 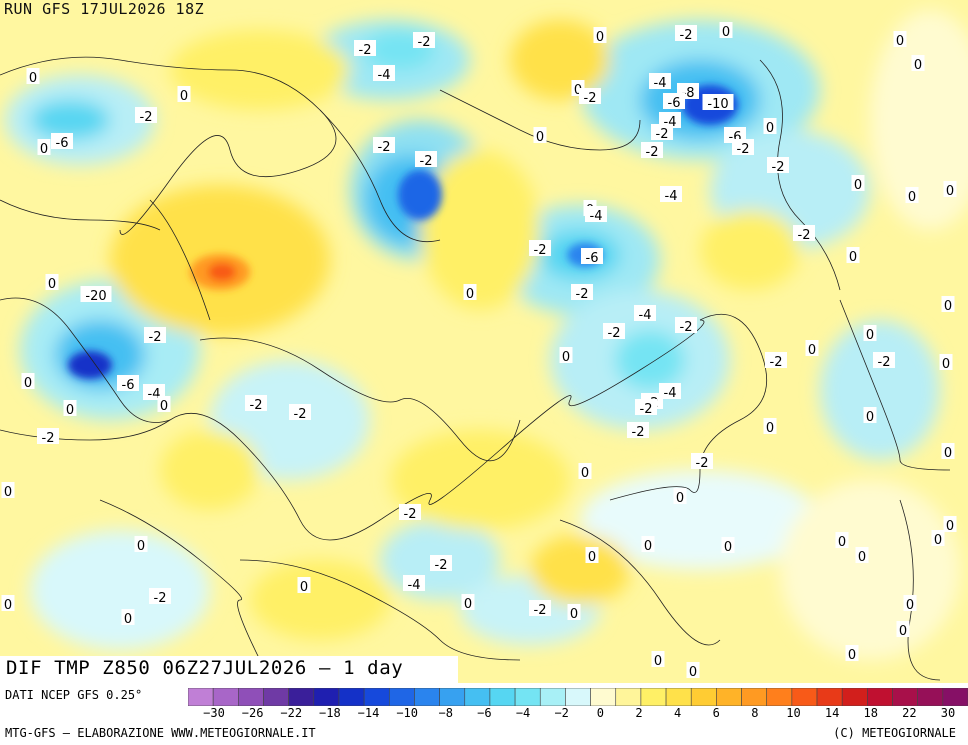 What do you see at coordinates (205, 668) in the screenshot?
I see `map-title: DIF TMP Z850 06Z27JUL2026 – 1 day` at bounding box center [205, 668].